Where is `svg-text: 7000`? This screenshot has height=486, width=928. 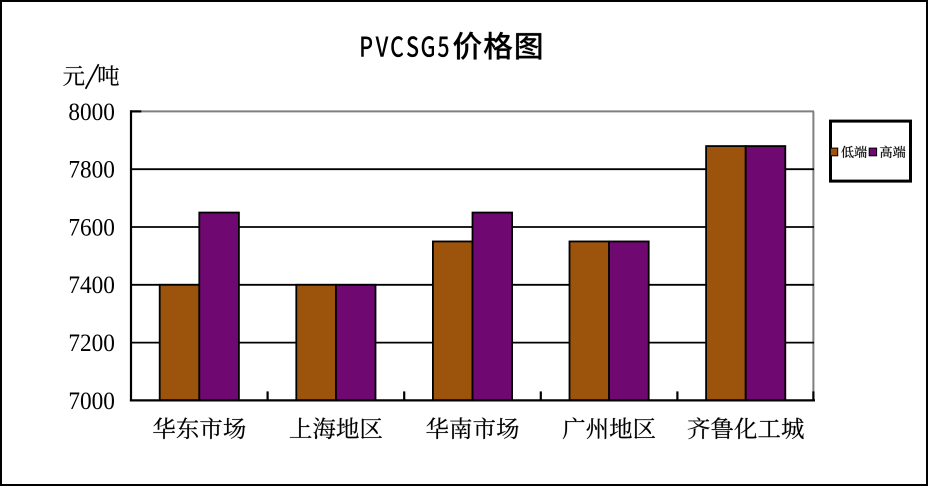 svg-text: 7000 is located at coordinates (91, 401).